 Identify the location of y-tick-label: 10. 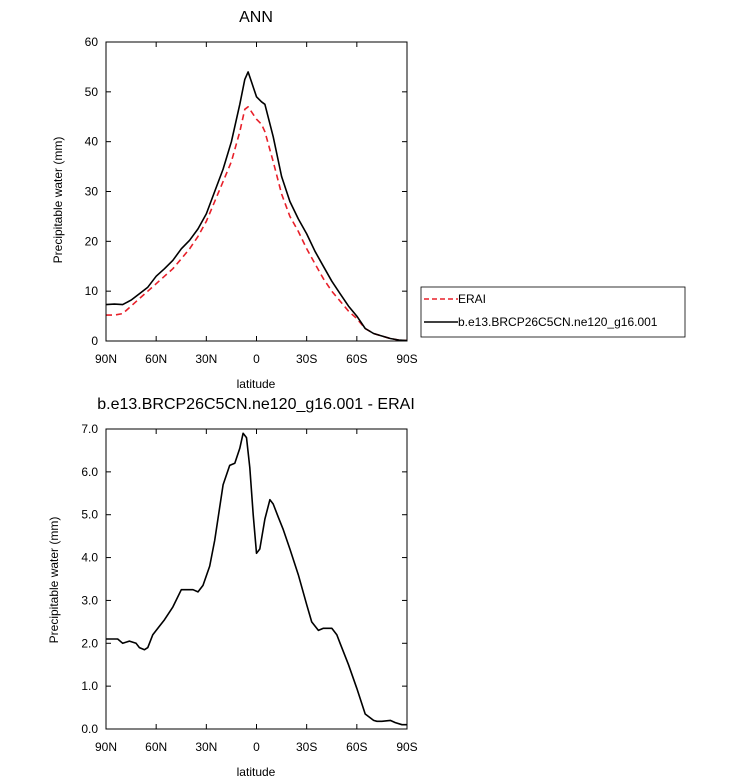
(92, 291).